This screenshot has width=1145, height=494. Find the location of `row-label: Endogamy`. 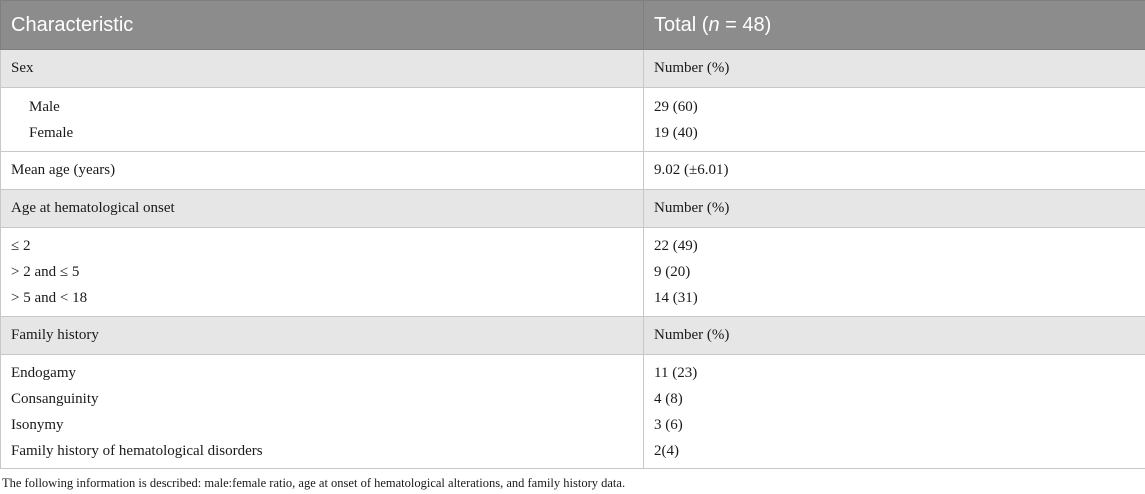

row-label: Endogamy is located at coordinates (43, 372).